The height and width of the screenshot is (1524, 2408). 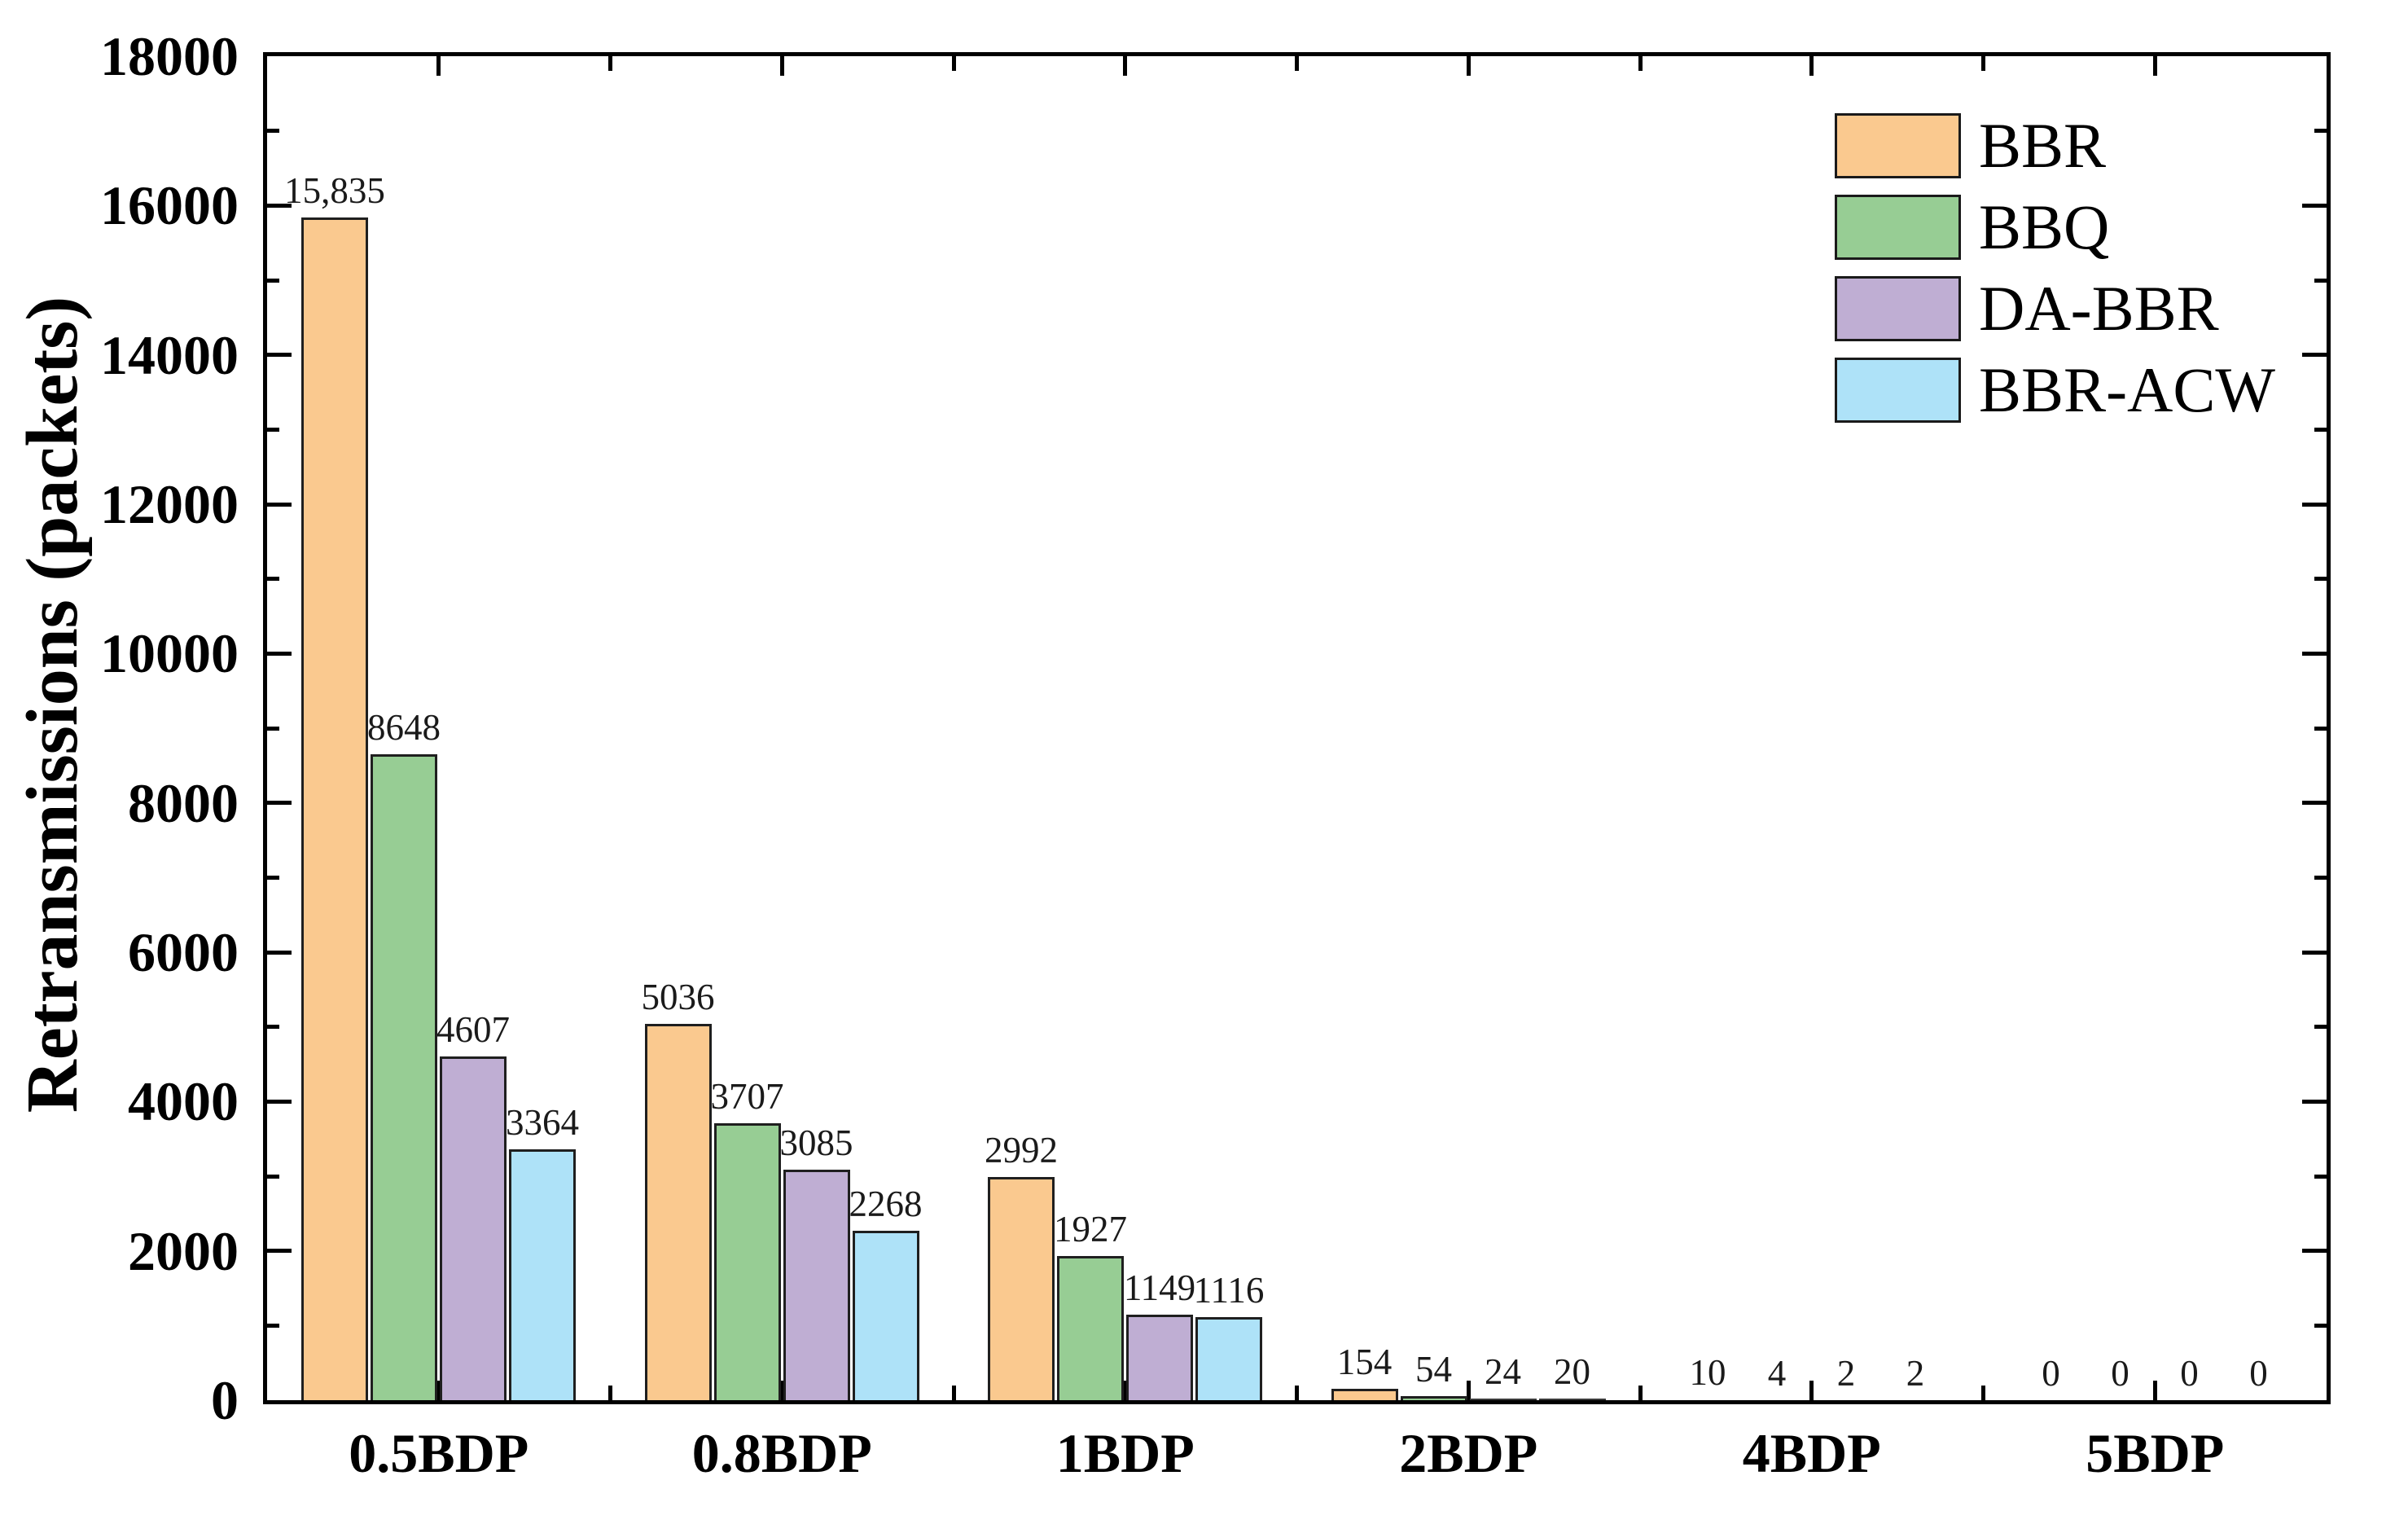 I want to click on x-category-label: 4BDP, so click(x=1811, y=1453).